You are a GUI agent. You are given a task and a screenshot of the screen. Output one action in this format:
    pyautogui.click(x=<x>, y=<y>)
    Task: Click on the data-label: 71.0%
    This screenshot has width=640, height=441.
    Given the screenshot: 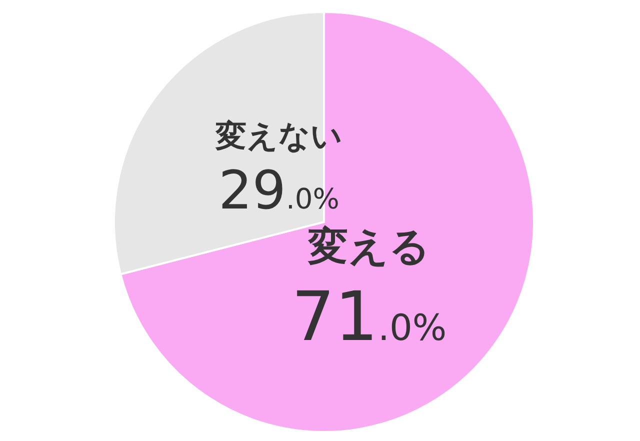 What is the action you would take?
    pyautogui.click(x=369, y=317)
    